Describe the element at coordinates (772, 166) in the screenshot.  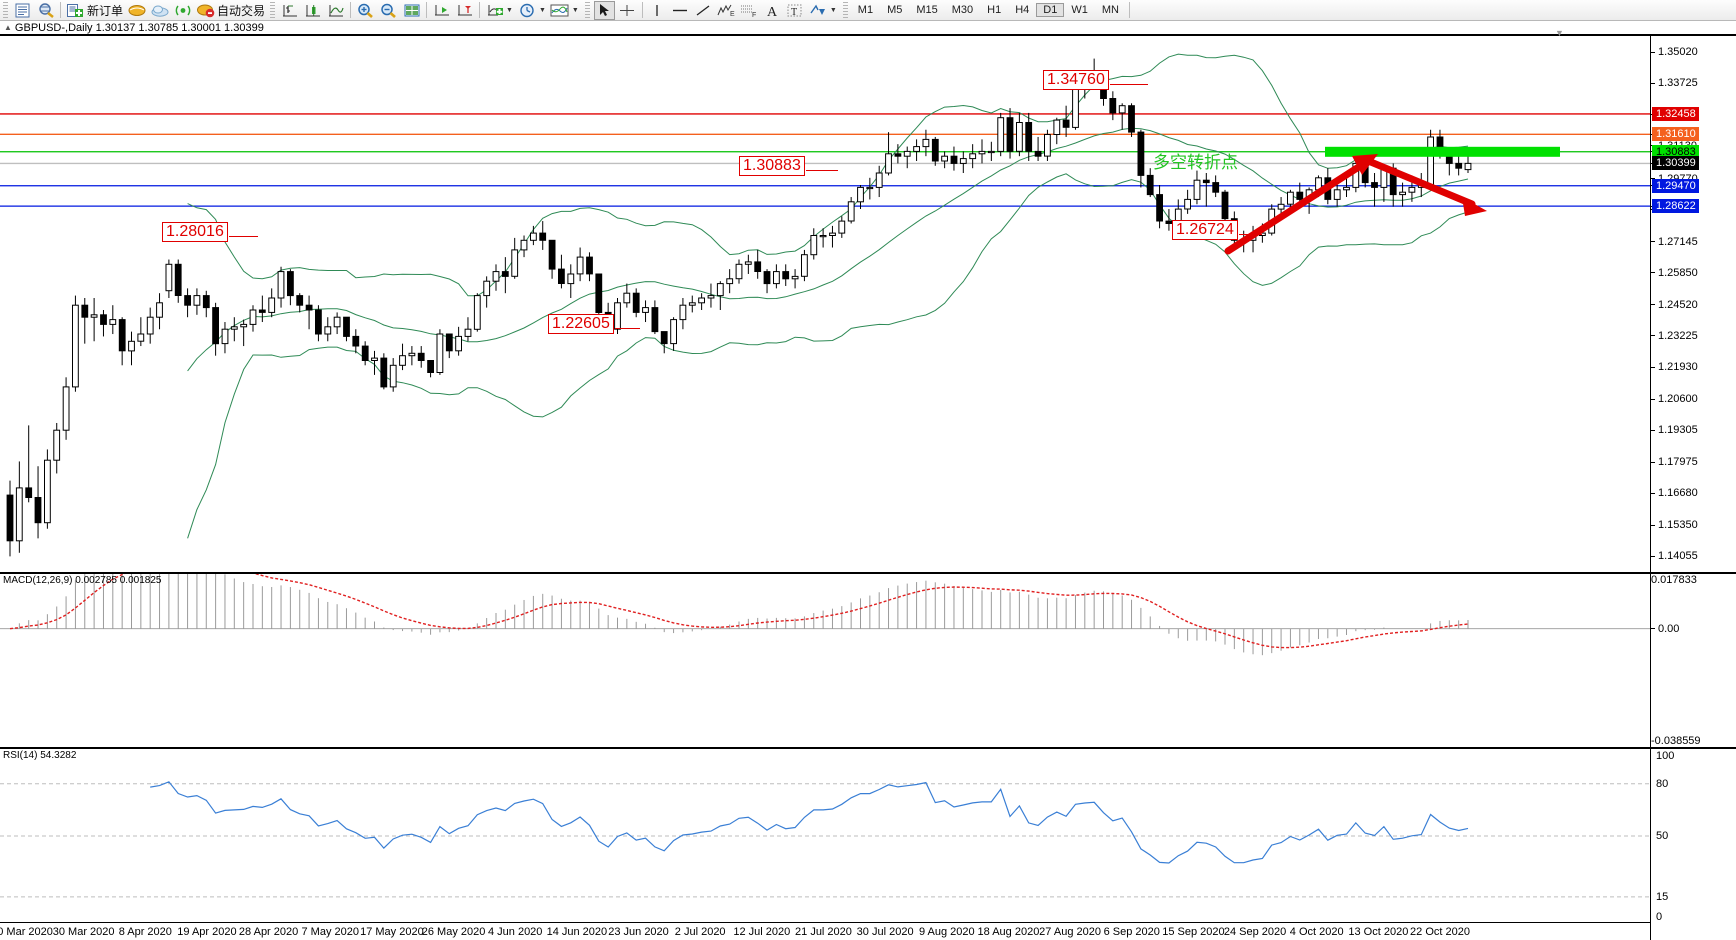
I see `annotation-level-1: 1.30883` at that location.